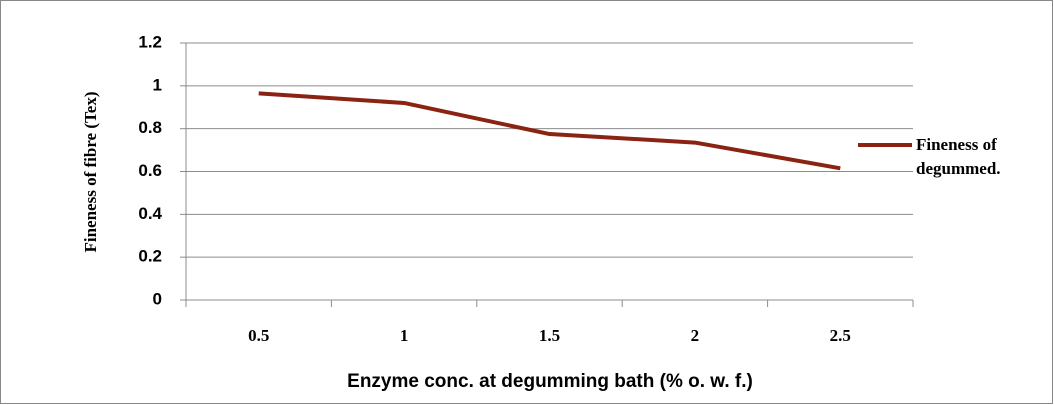  What do you see at coordinates (157, 298) in the screenshot?
I see `y-tick-label: 0` at bounding box center [157, 298].